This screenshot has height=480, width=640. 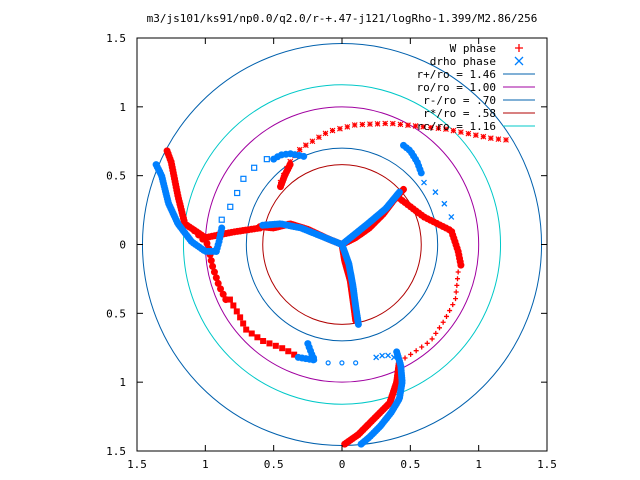 What do you see at coordinates (410, 464) in the screenshot?
I see `x-tick-label: 0.5` at bounding box center [410, 464].